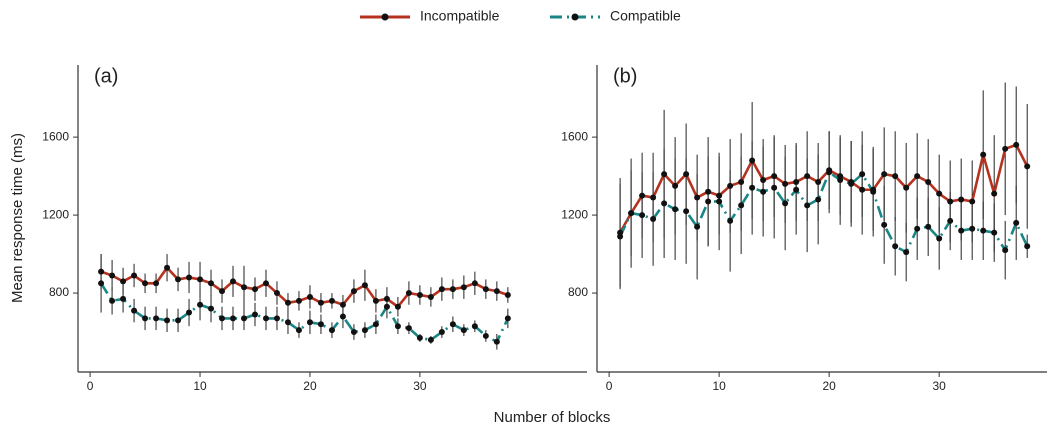 This screenshot has height=429, width=1050. What do you see at coordinates (574, 136) in the screenshot?
I see `y-tick-label: 1600` at bounding box center [574, 136].